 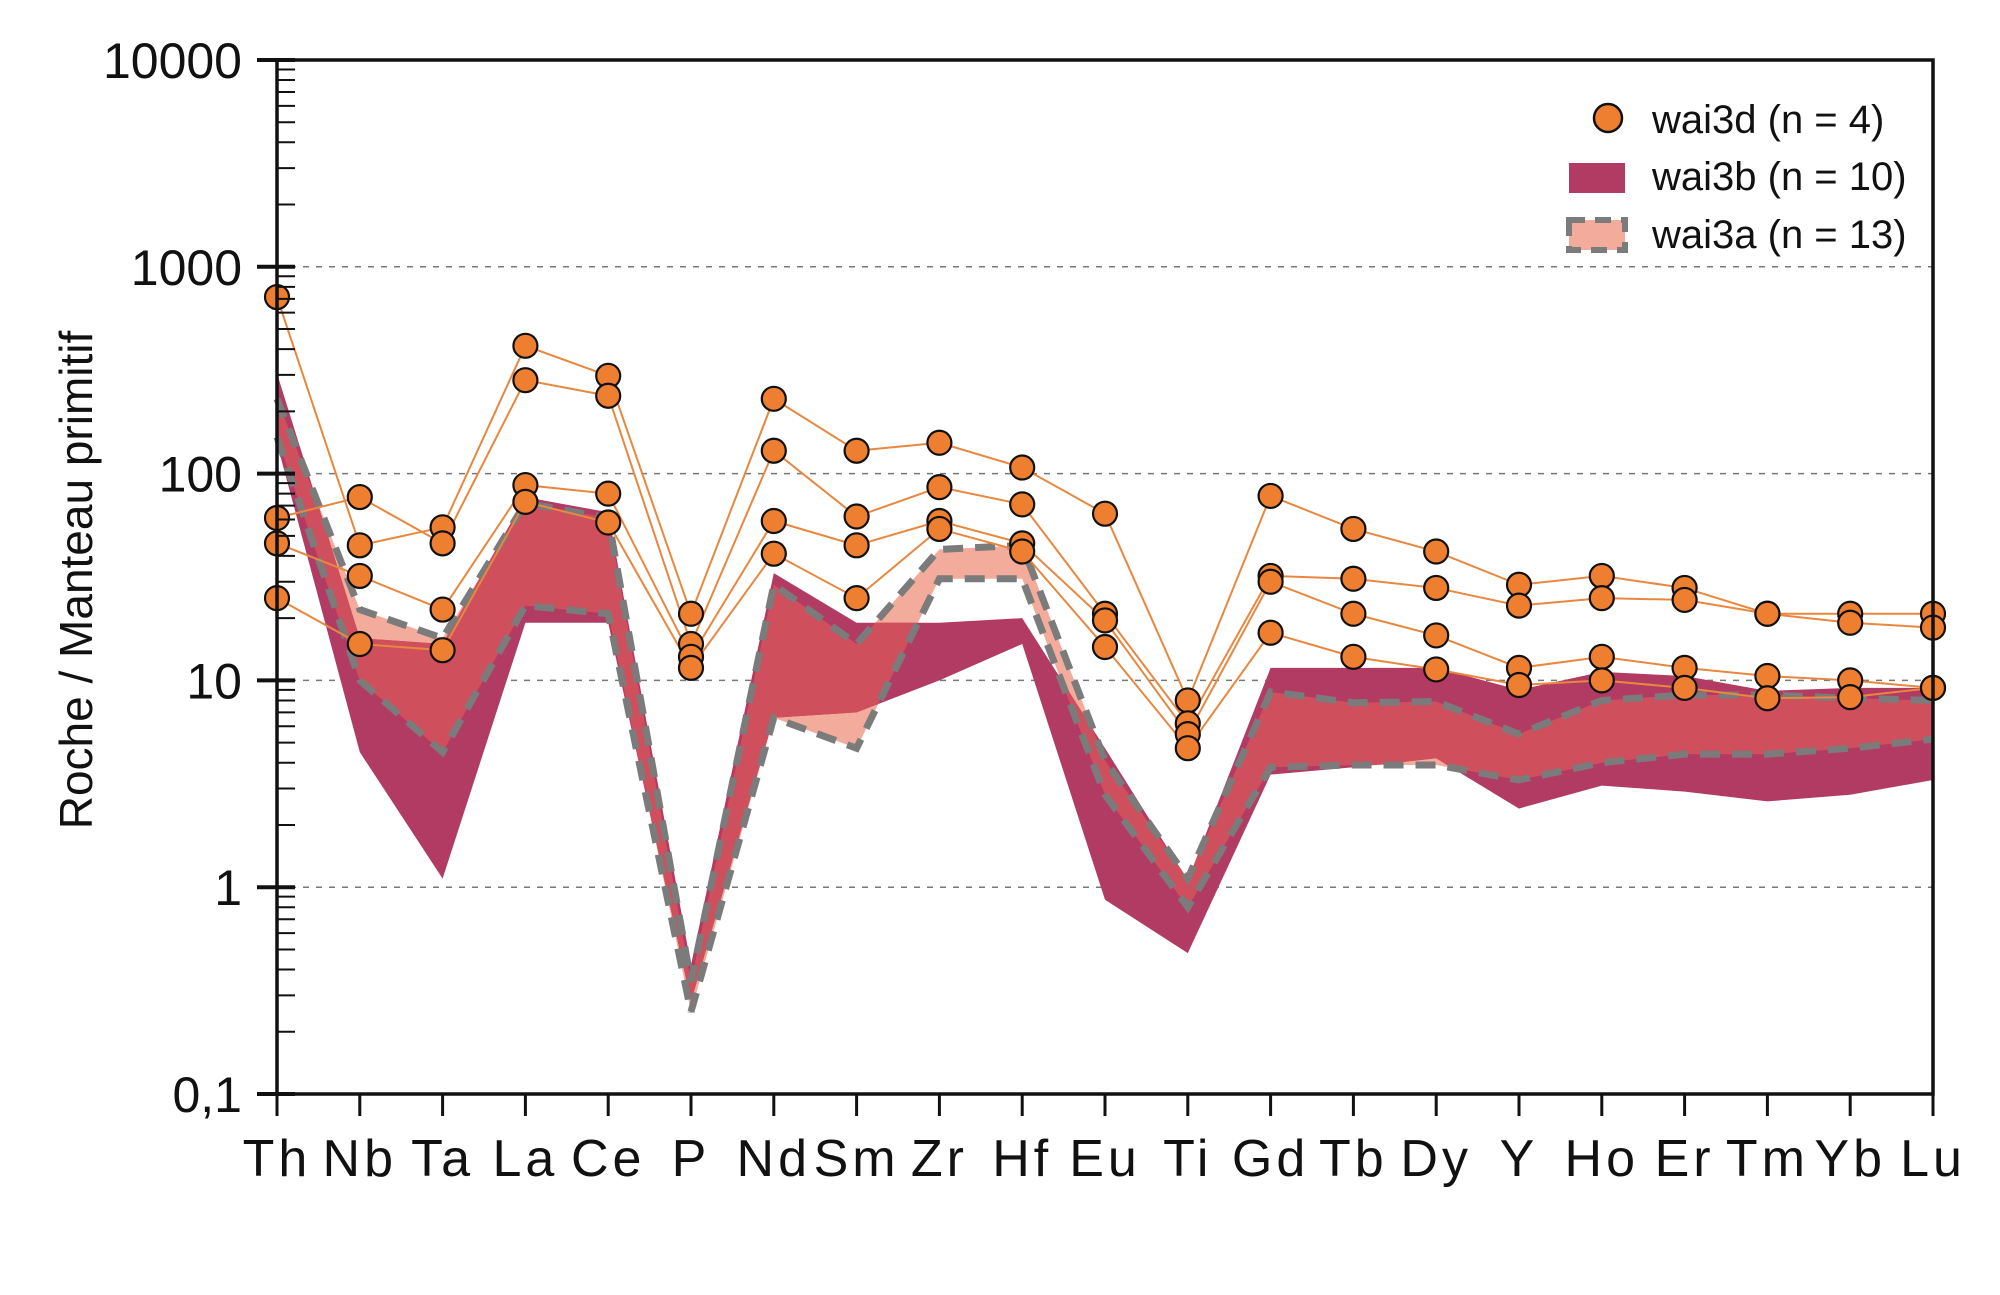 What do you see at coordinates (774, 1159) in the screenshot?
I see `x-tick-label-Nd: Nd` at bounding box center [774, 1159].